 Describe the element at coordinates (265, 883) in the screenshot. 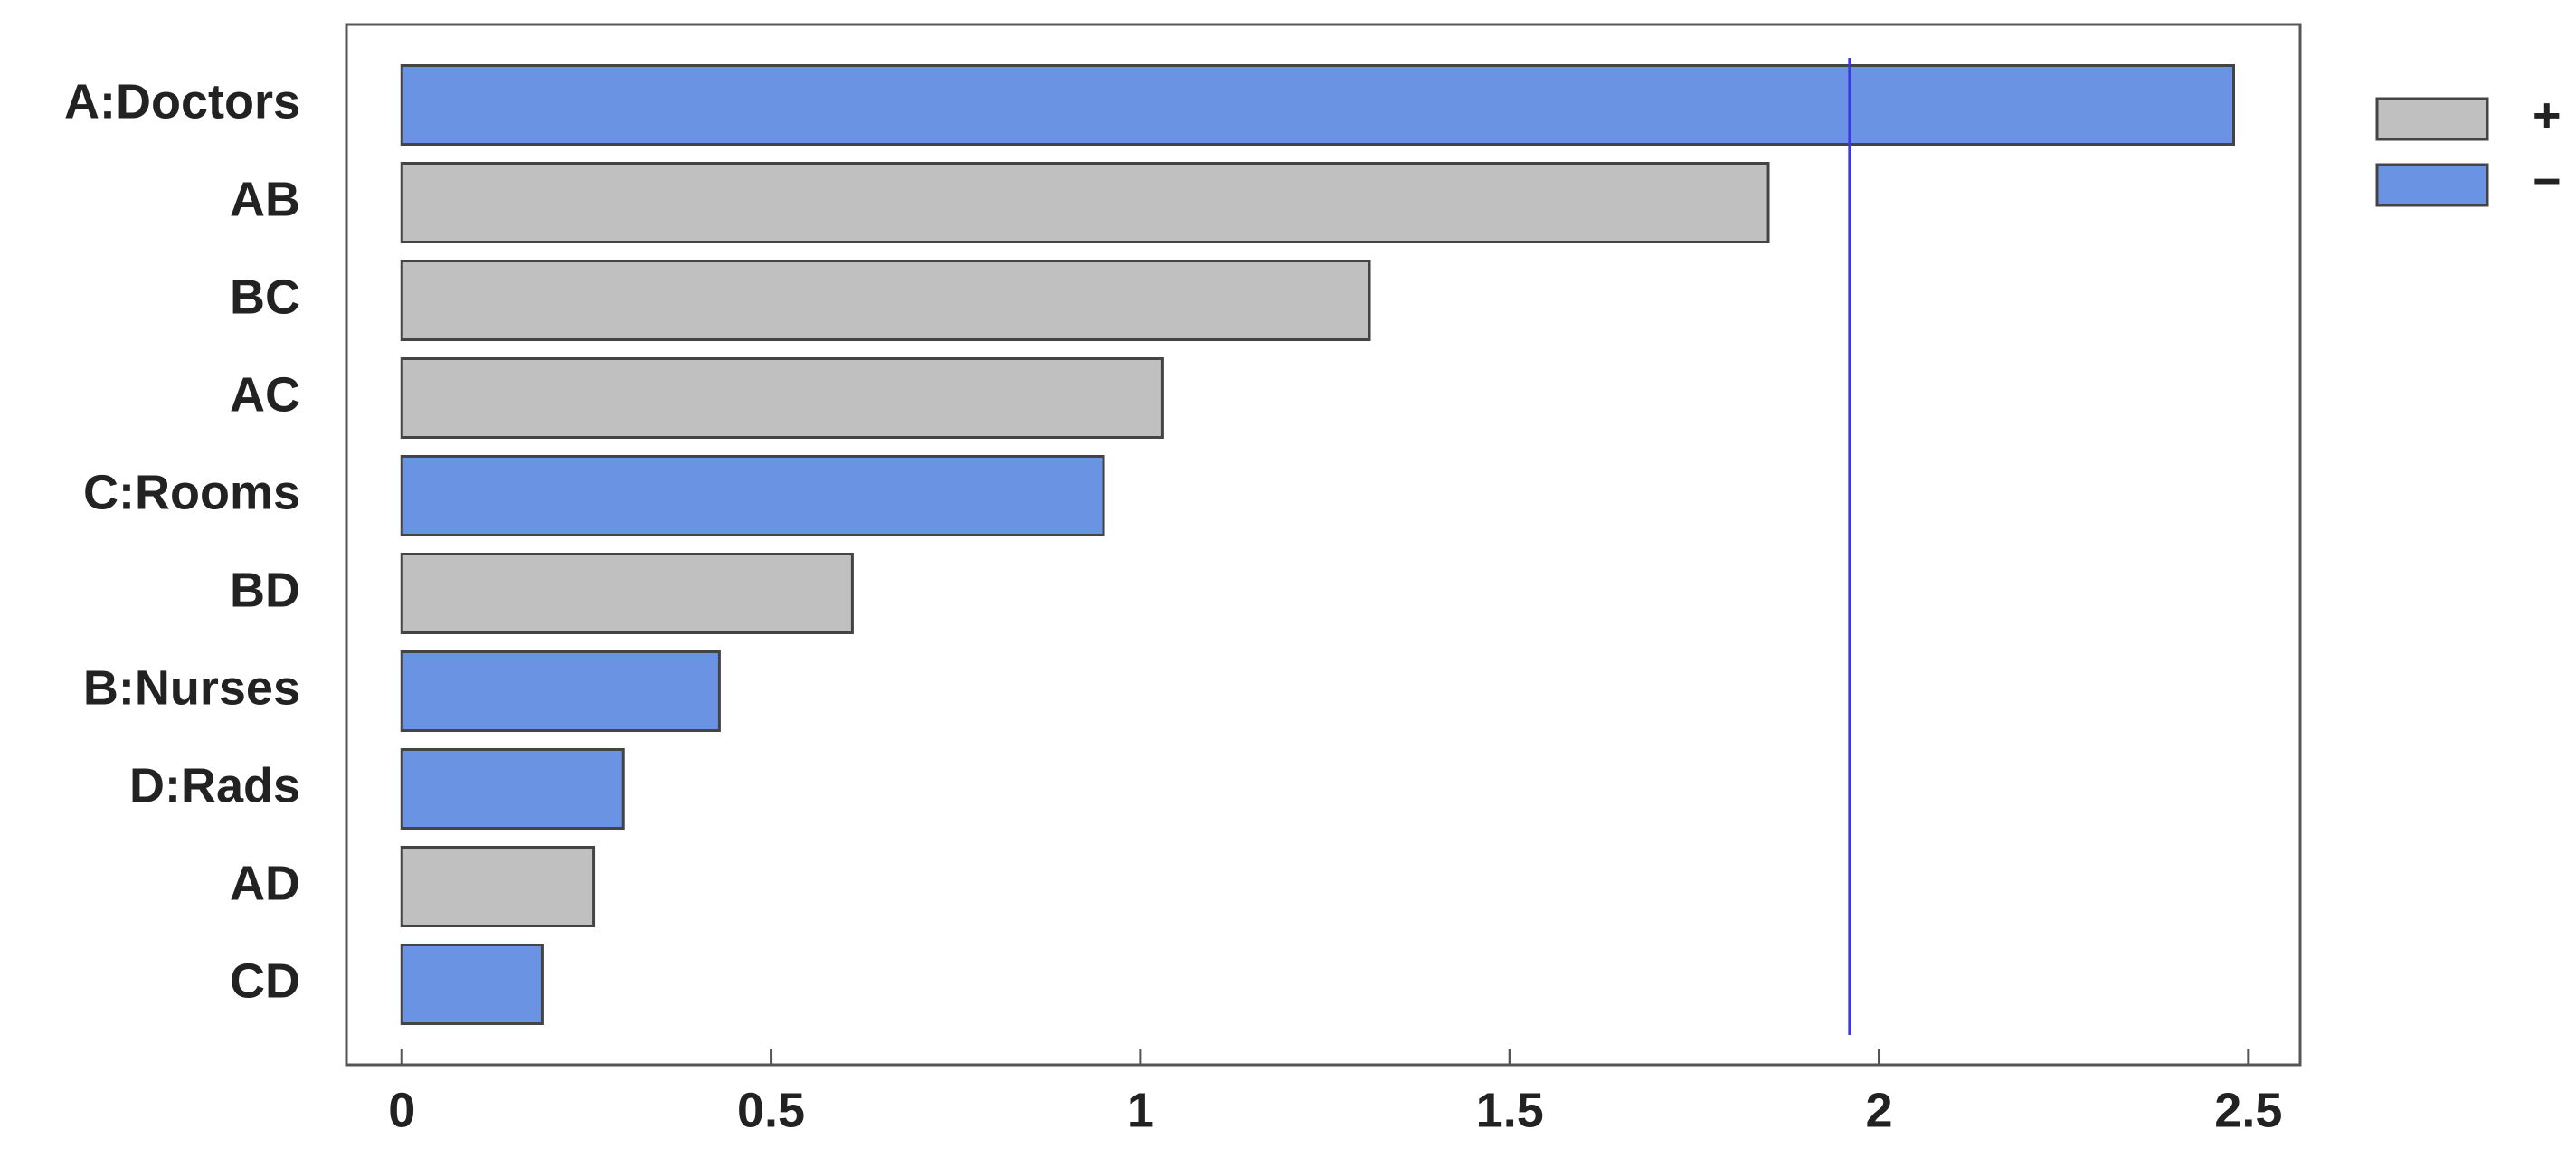

I see `y-tick-label: AD` at that location.